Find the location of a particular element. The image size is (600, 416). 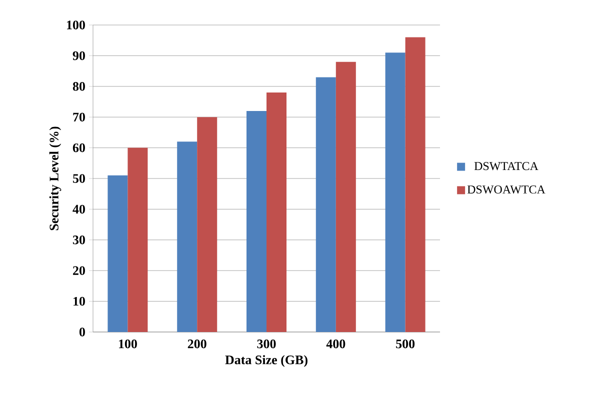

x-tick-label: 100 is located at coordinates (127, 344).